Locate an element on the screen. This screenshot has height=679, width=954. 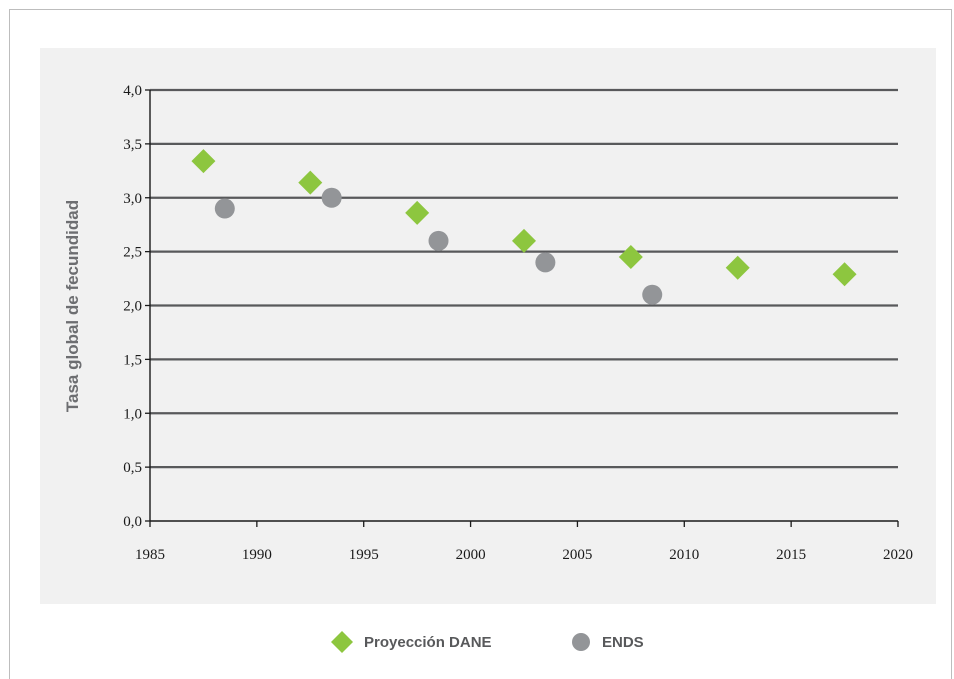
x-tick-label: 2000 is located at coordinates (471, 555).